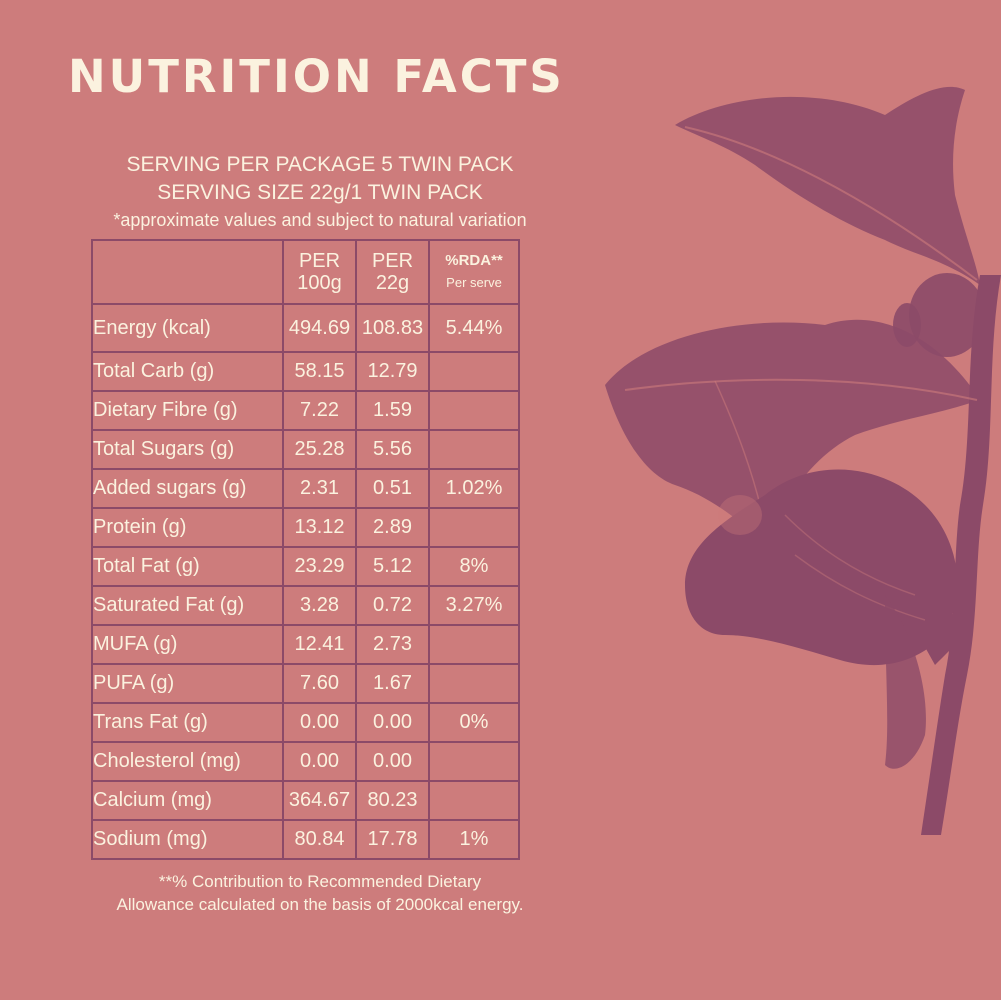 Image resolution: width=1001 pixels, height=1000 pixels. Describe the element at coordinates (188, 528) in the screenshot. I see `nutrient-name: Protein (g)` at that location.